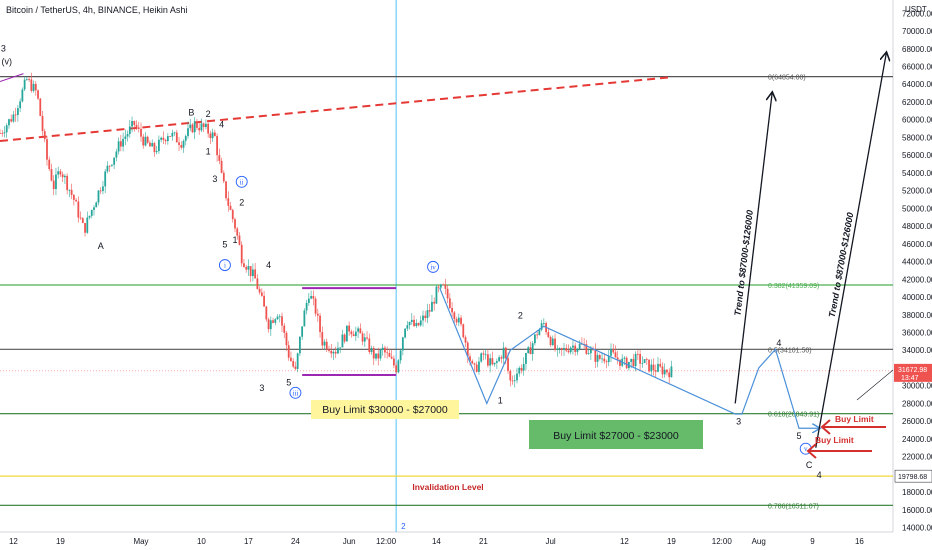 The image size is (932, 550). I want to click on wave-circle-label: ii, so click(242, 182).